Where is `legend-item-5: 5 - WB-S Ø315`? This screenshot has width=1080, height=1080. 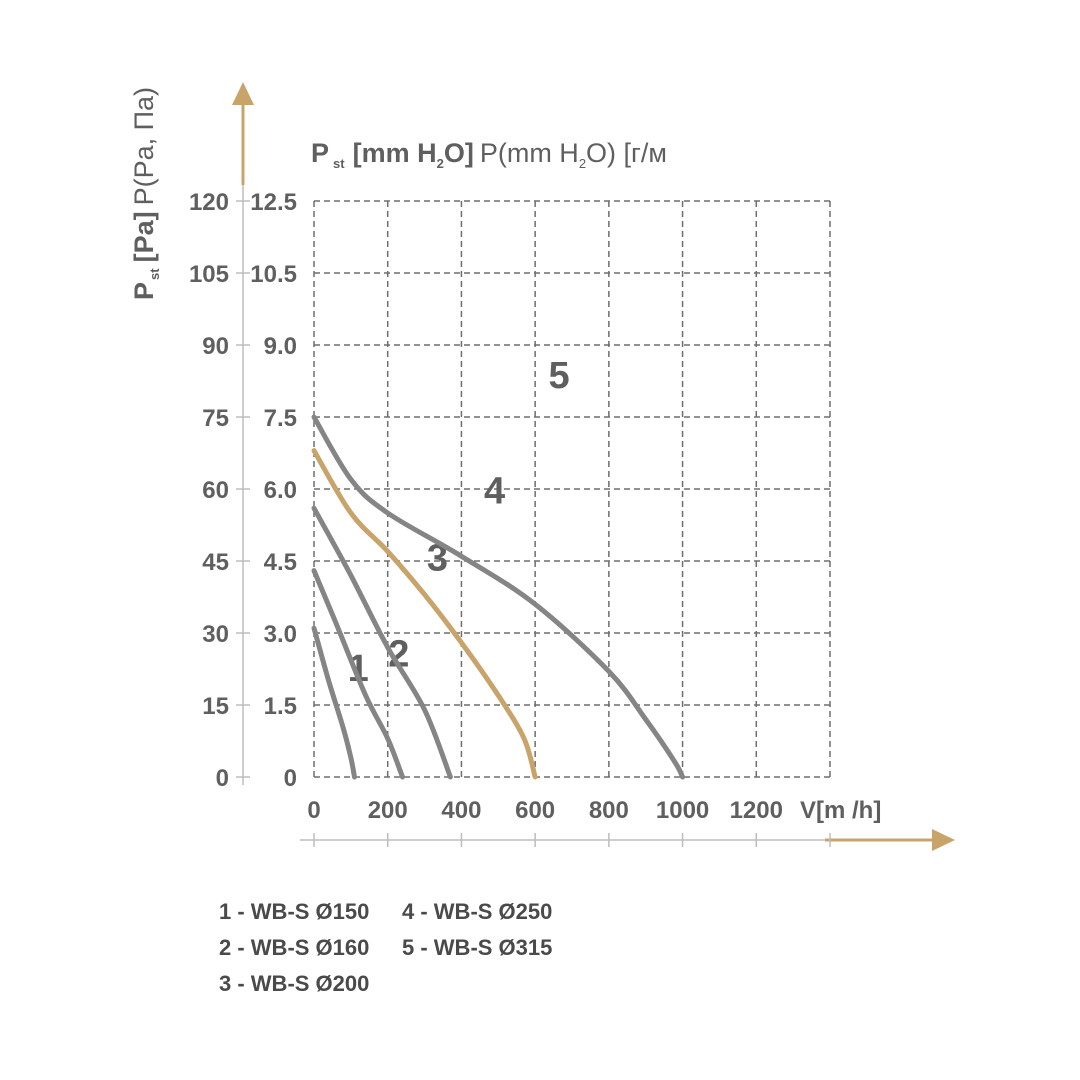 legend-item-5: 5 - WB-S Ø315 is located at coordinates (477, 947).